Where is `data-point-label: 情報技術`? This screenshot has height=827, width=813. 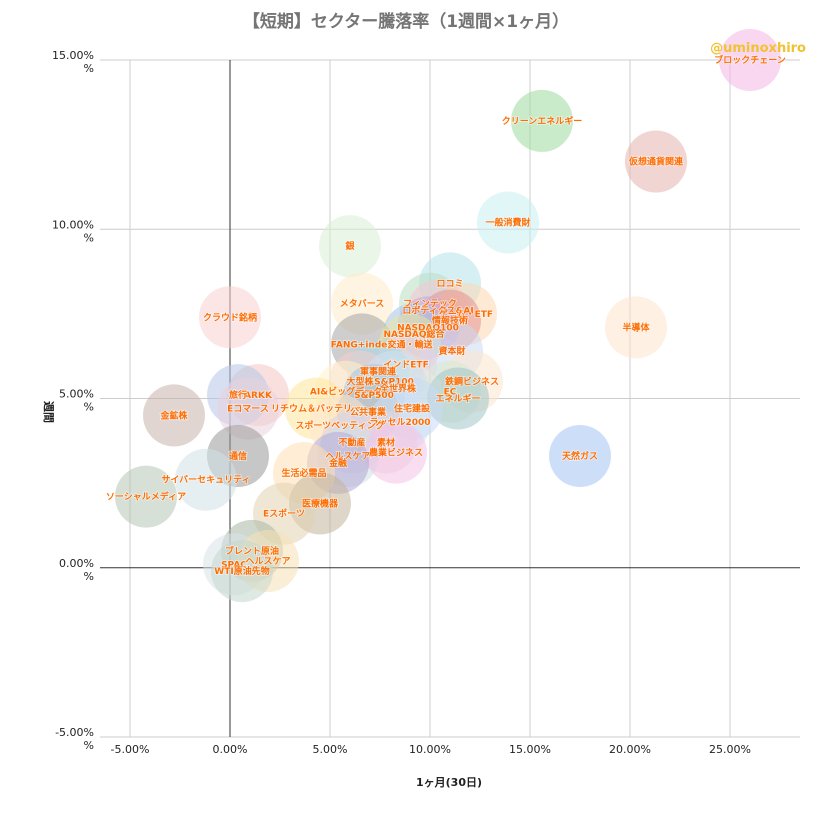
data-point-label: 情報技術 is located at coordinates (449, 321).